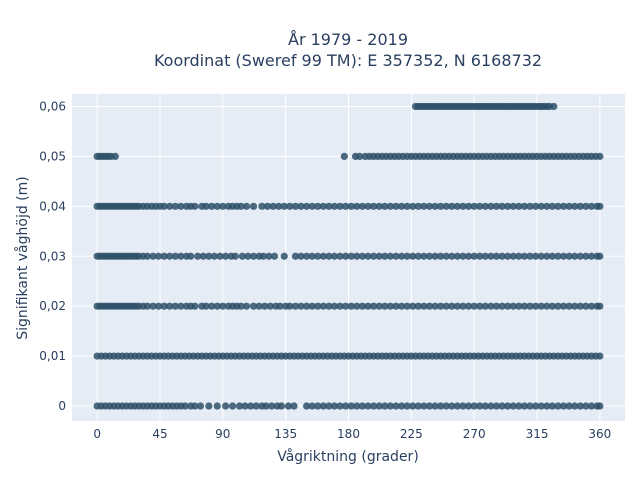 The image size is (640, 485). Describe the element at coordinates (411, 434) in the screenshot. I see `x-tick-label: 225` at that location.